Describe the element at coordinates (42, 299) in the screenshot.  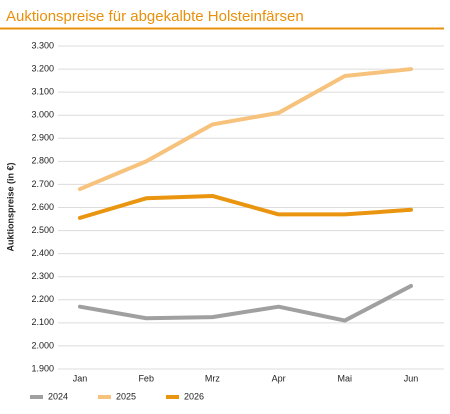
I see `y-tick-label: 2.200` at that location.